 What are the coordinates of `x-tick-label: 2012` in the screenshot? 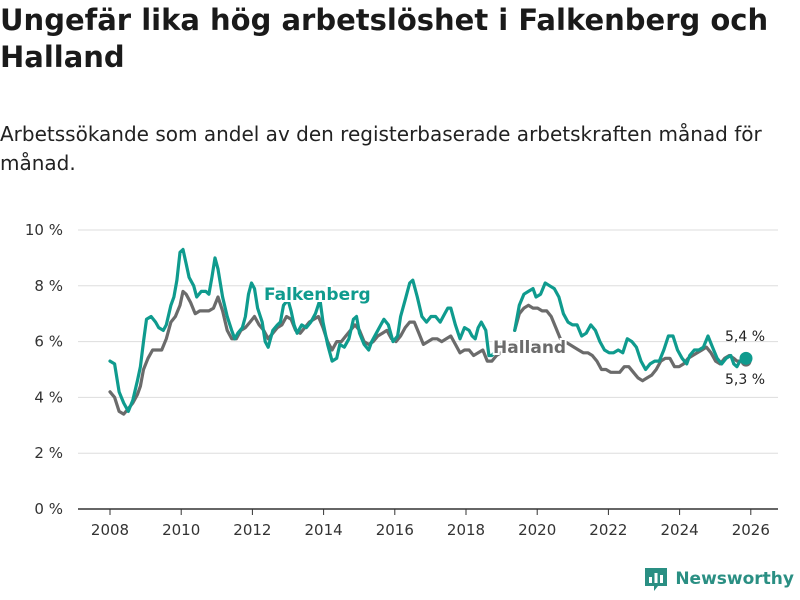 It's located at (252, 530).